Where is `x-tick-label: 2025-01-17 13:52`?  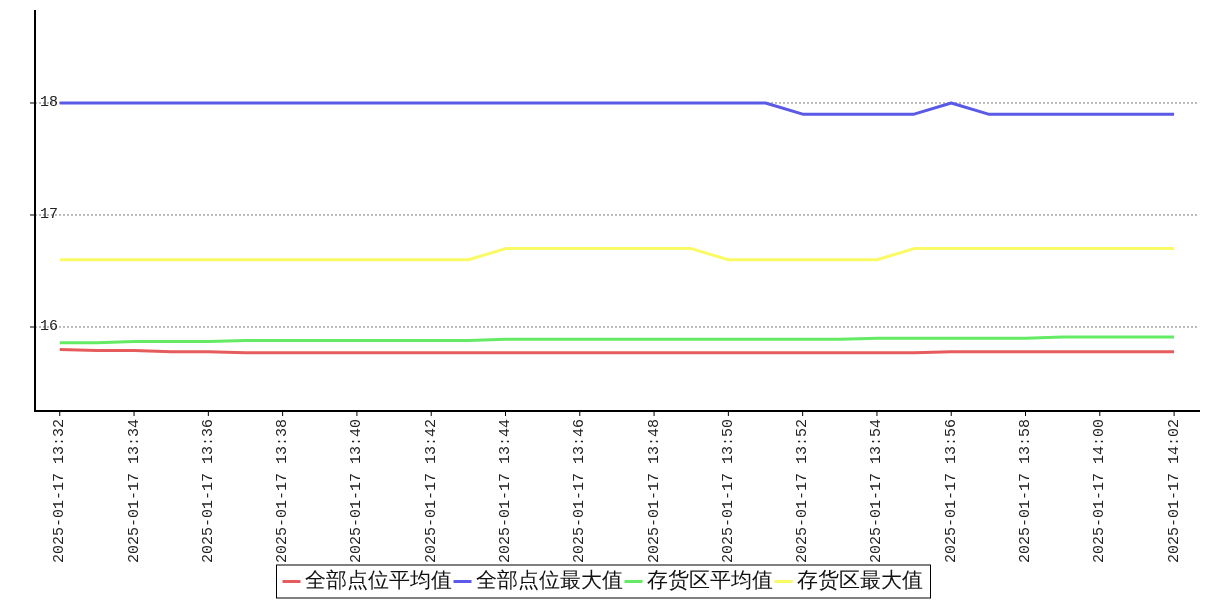 x-tick-label: 2025-01-17 13:52 is located at coordinates (803, 491).